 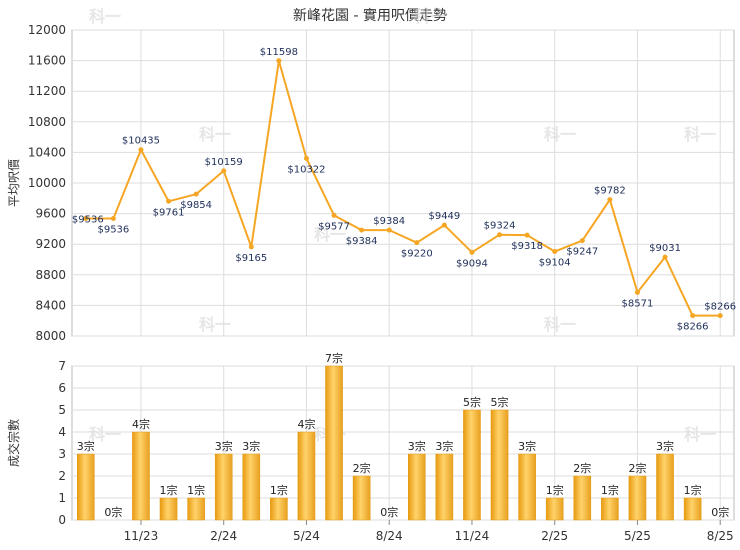 What do you see at coordinates (334, 358) in the screenshot?
I see `volume-data-label: 7宗` at bounding box center [334, 358].